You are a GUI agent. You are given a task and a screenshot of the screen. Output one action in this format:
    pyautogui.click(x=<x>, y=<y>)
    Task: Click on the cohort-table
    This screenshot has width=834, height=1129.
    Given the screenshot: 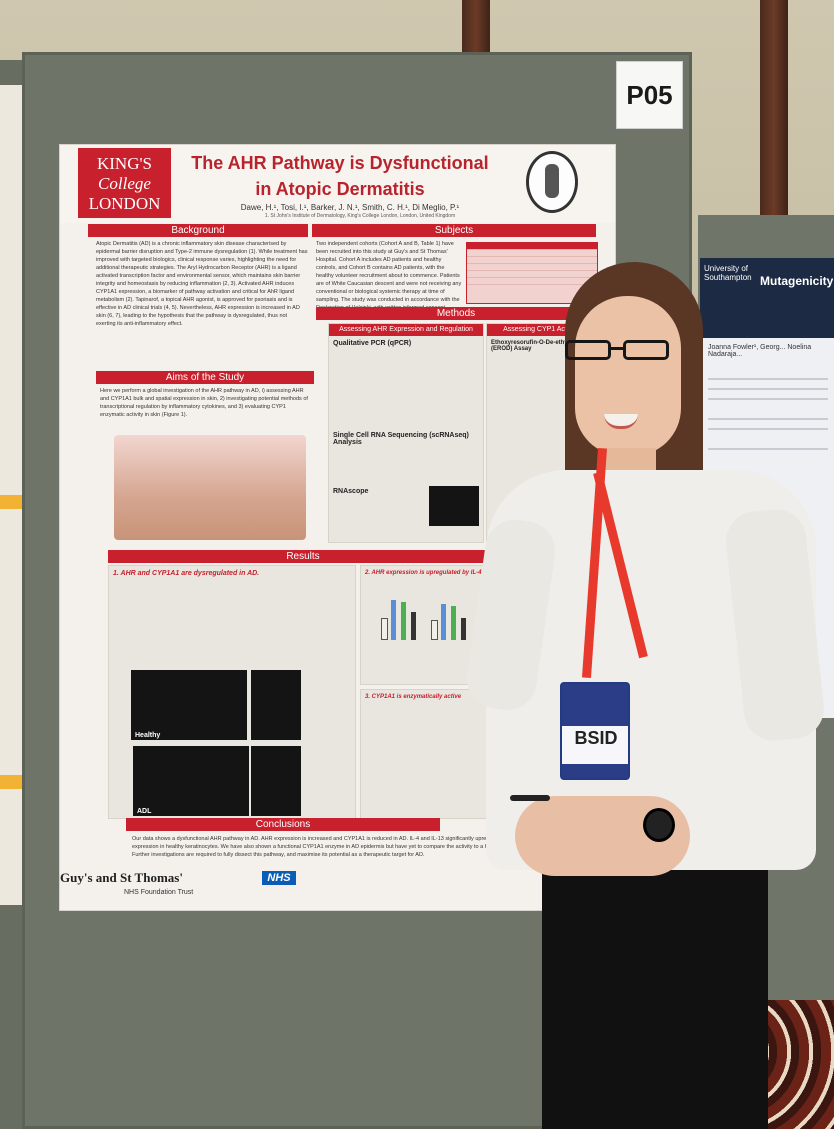 What is the action you would take?
    pyautogui.click(x=532, y=273)
    